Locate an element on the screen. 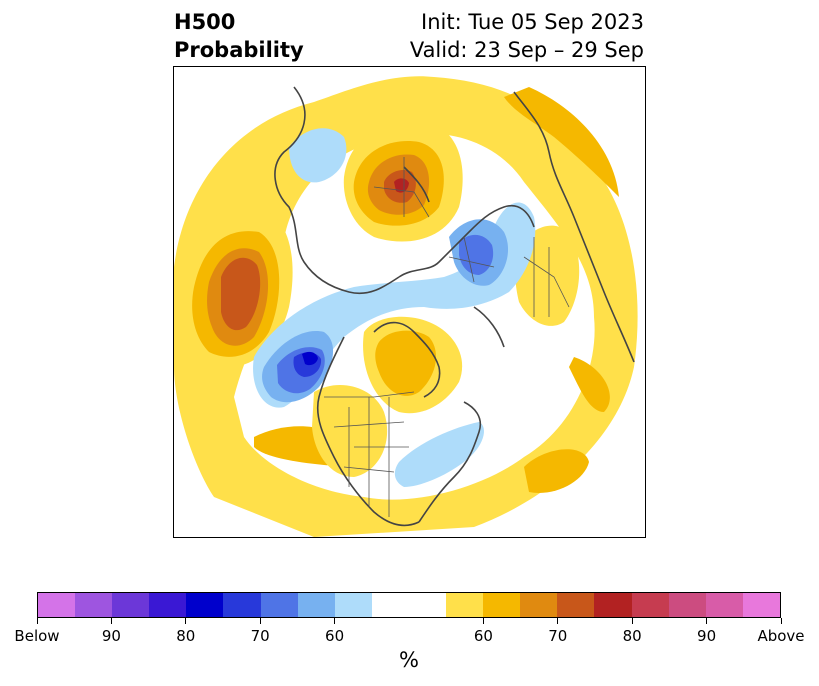  below-60-arctic is located at coordinates (318, 155).